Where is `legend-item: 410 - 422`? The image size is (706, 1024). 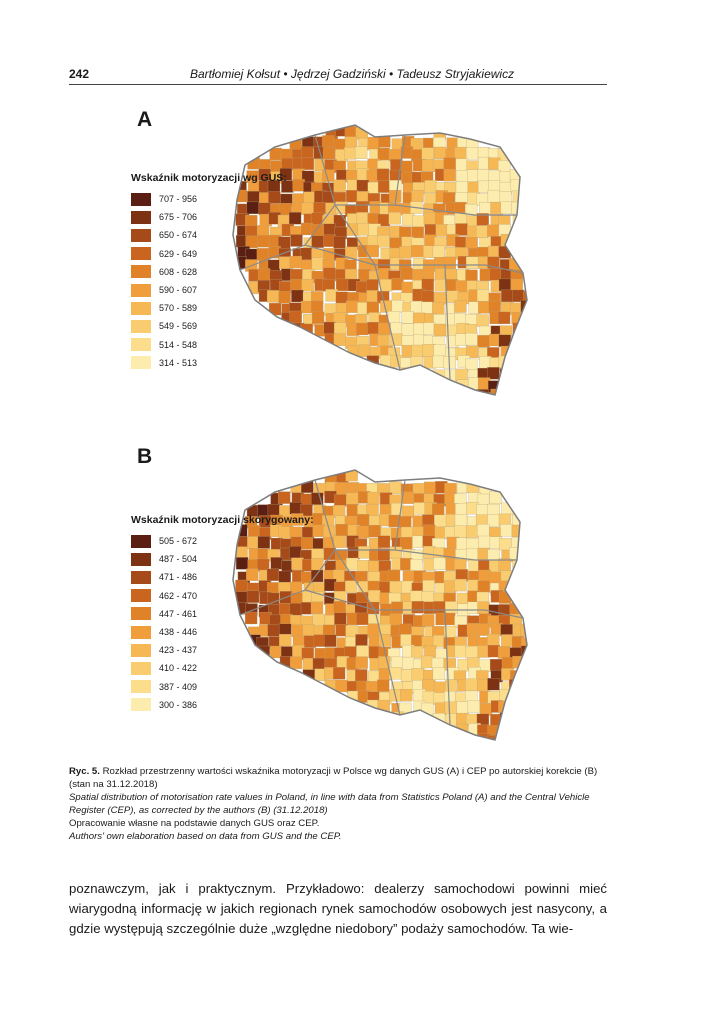
legend-item: 410 - 422 is located at coordinates (222, 668).